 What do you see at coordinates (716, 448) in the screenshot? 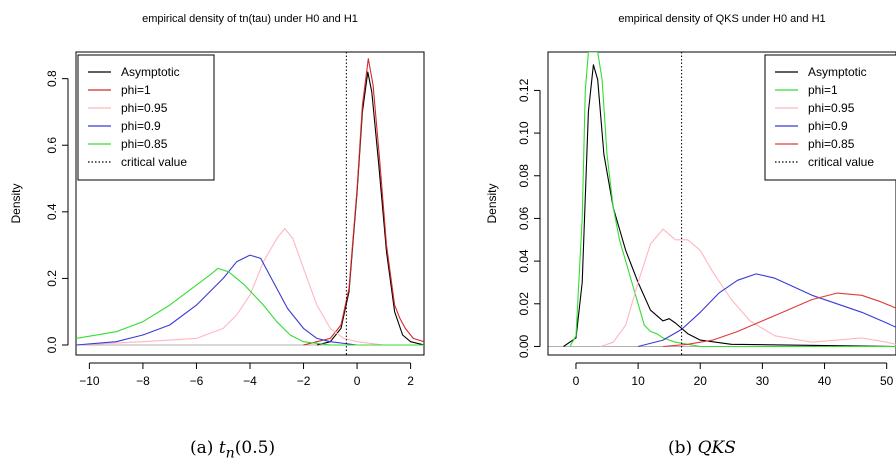
I see `caption-b-math: QKS` at bounding box center [716, 448].